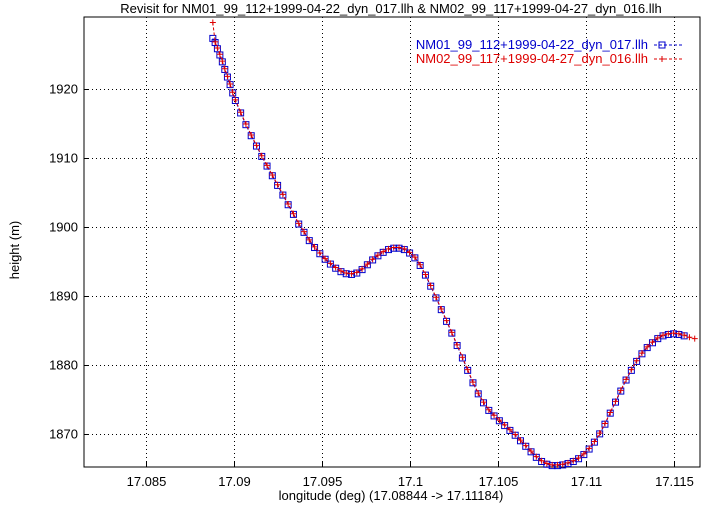 Image resolution: width=721 pixels, height=505 pixels. Describe the element at coordinates (234, 481) in the screenshot. I see `x-tick-label: 17.09` at that location.